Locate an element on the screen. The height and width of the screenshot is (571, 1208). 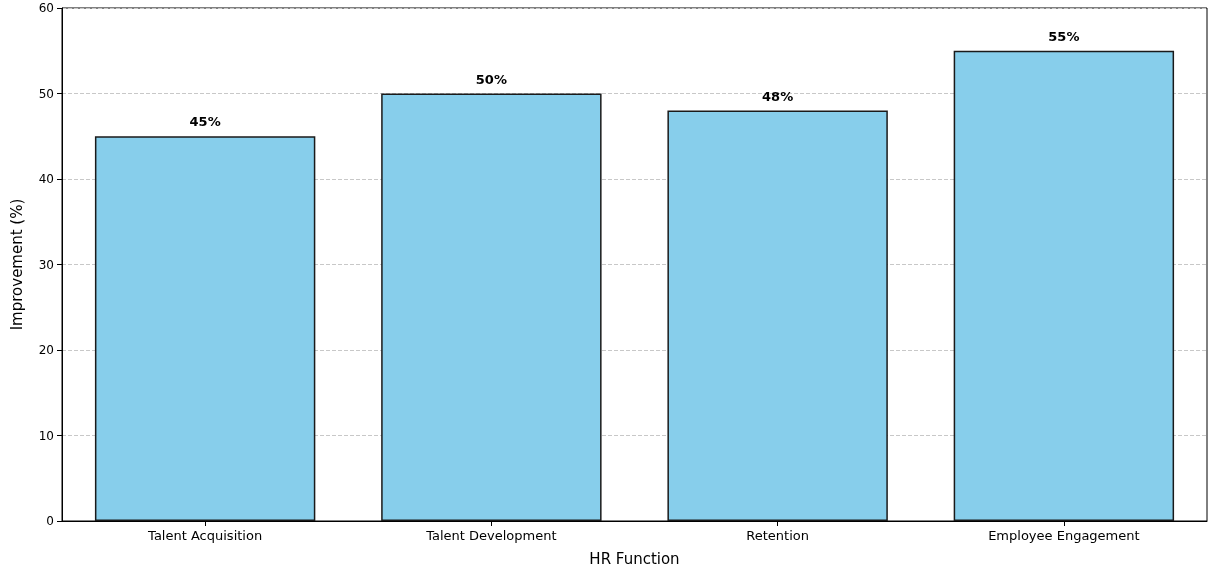
y-tick-label: 10 is located at coordinates (46, 435).